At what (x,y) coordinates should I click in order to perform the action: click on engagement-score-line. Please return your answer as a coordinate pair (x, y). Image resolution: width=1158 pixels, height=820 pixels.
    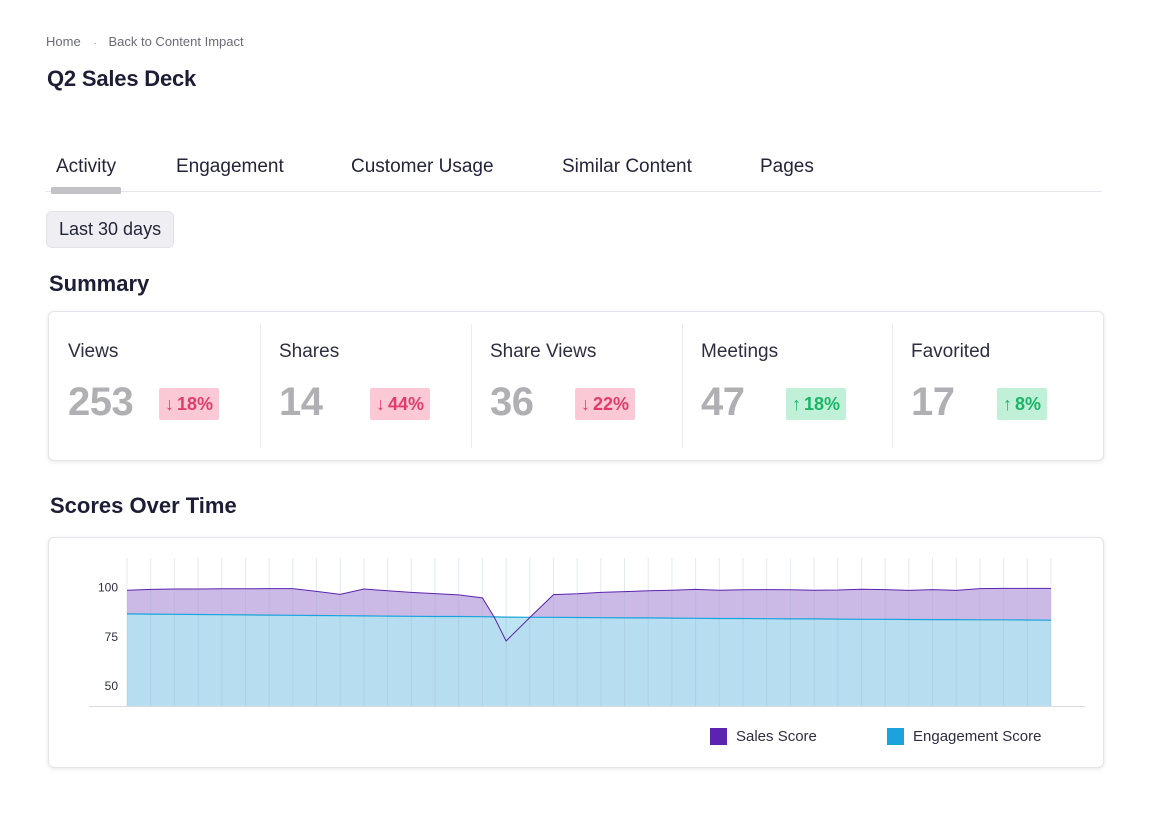
    Looking at the image, I should click on (589, 617).